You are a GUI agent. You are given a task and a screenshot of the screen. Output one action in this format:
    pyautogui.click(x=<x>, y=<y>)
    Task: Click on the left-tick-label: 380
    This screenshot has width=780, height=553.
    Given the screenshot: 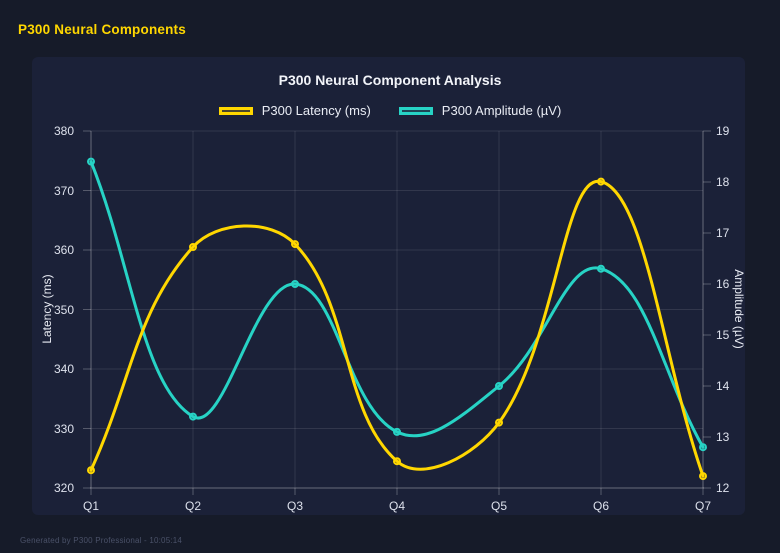 What is the action you would take?
    pyautogui.click(x=63, y=131)
    